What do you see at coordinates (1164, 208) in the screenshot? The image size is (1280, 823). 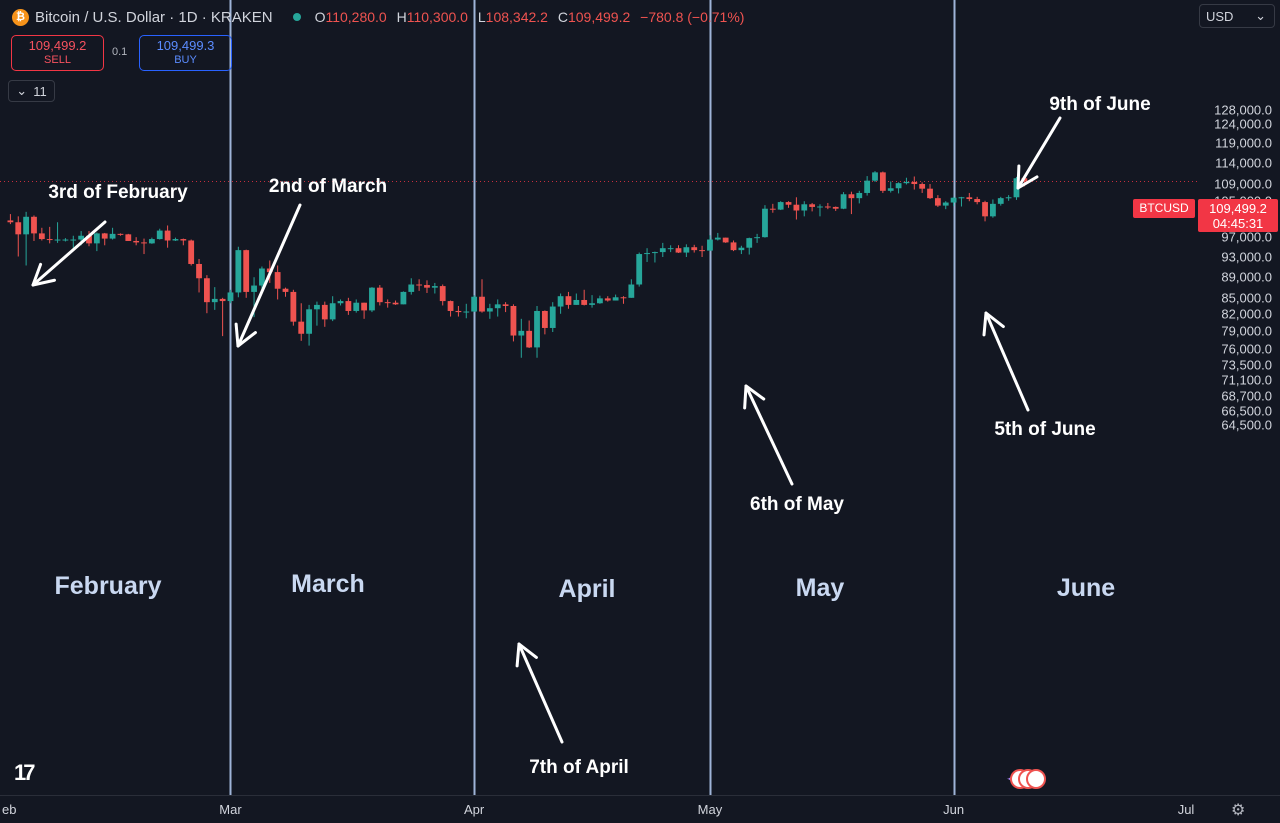 I see `symbol-price-tag: BTCUSD` at bounding box center [1164, 208].